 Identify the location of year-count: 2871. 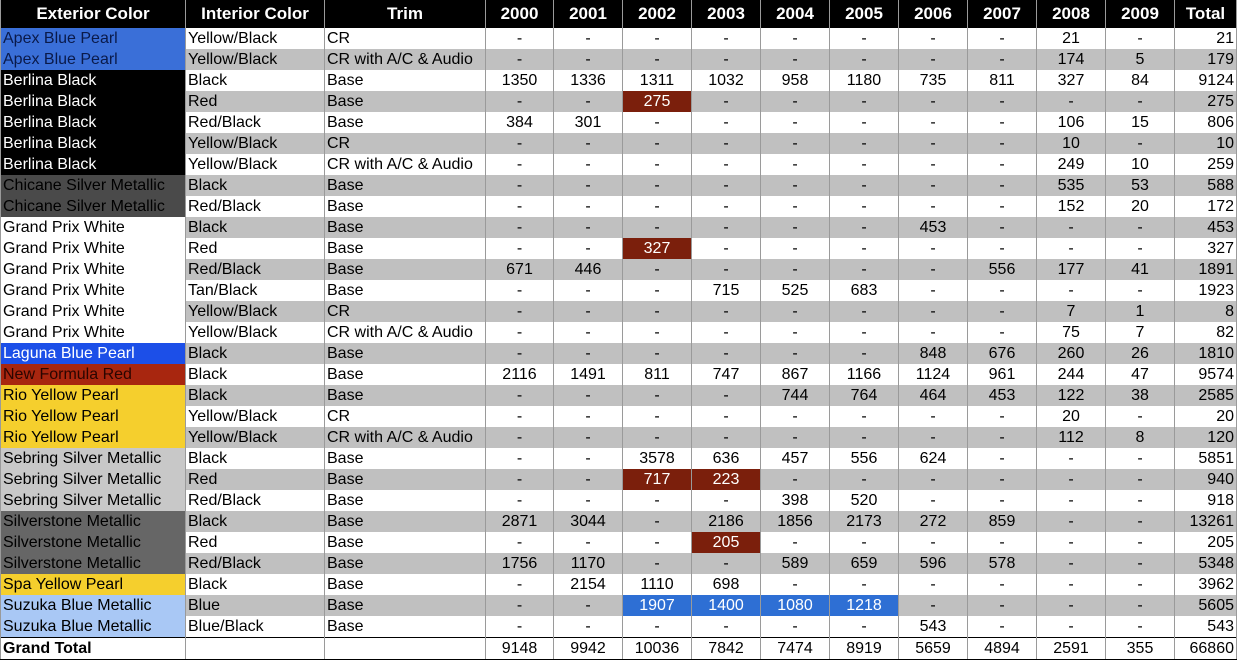
(519, 521).